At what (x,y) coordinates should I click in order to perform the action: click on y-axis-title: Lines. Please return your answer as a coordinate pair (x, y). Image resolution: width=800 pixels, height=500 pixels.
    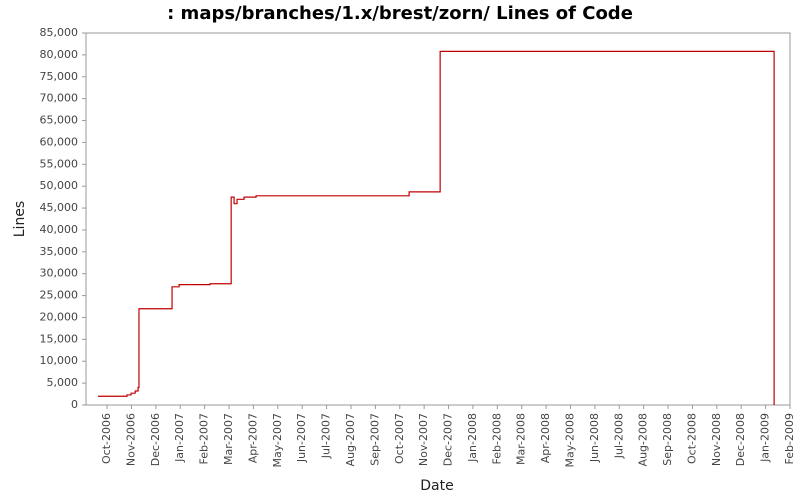
    Looking at the image, I should click on (20, 219).